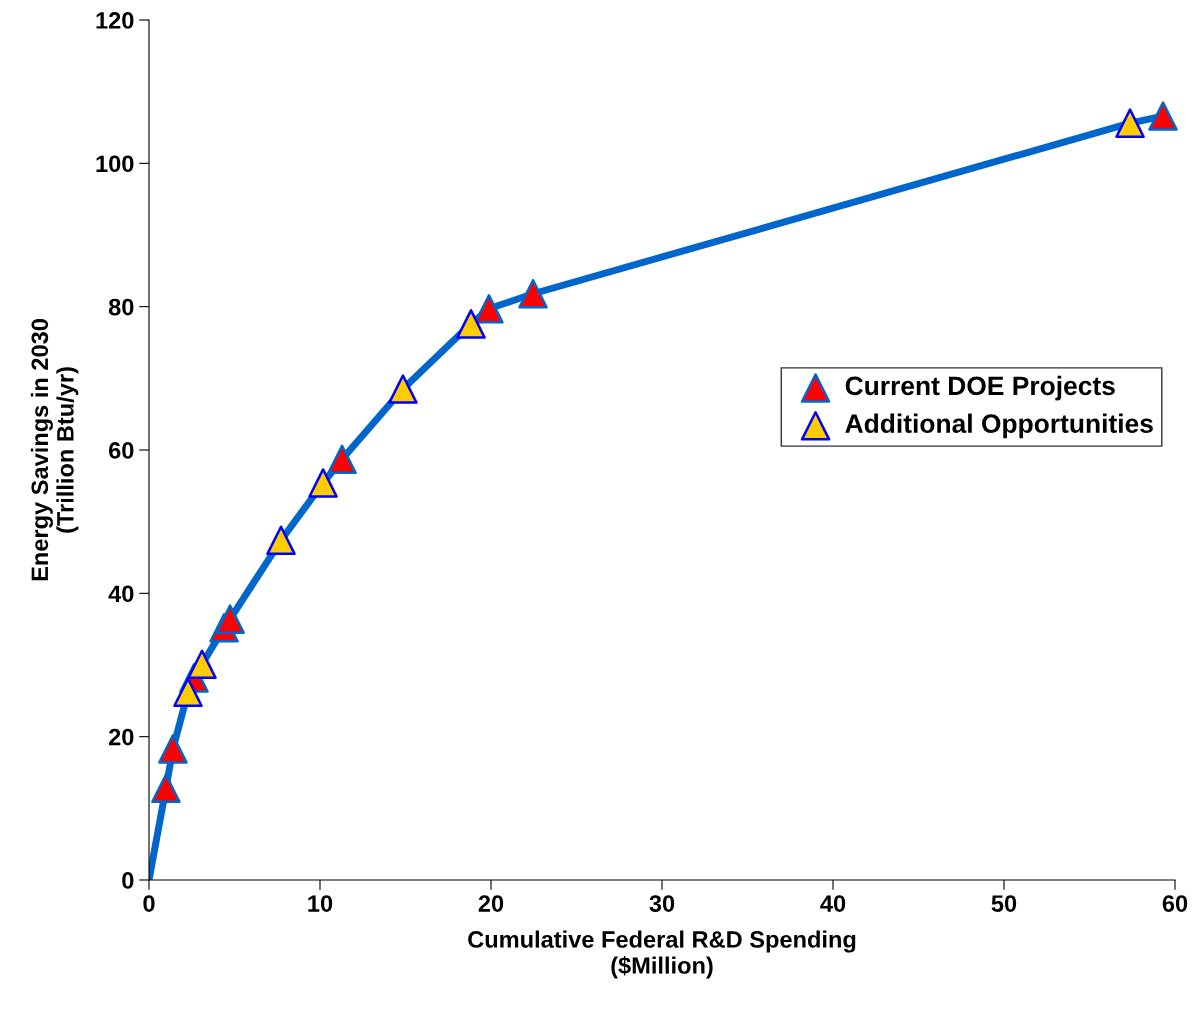  Describe the element at coordinates (121, 307) in the screenshot. I see `y-tick-label: 80` at that location.